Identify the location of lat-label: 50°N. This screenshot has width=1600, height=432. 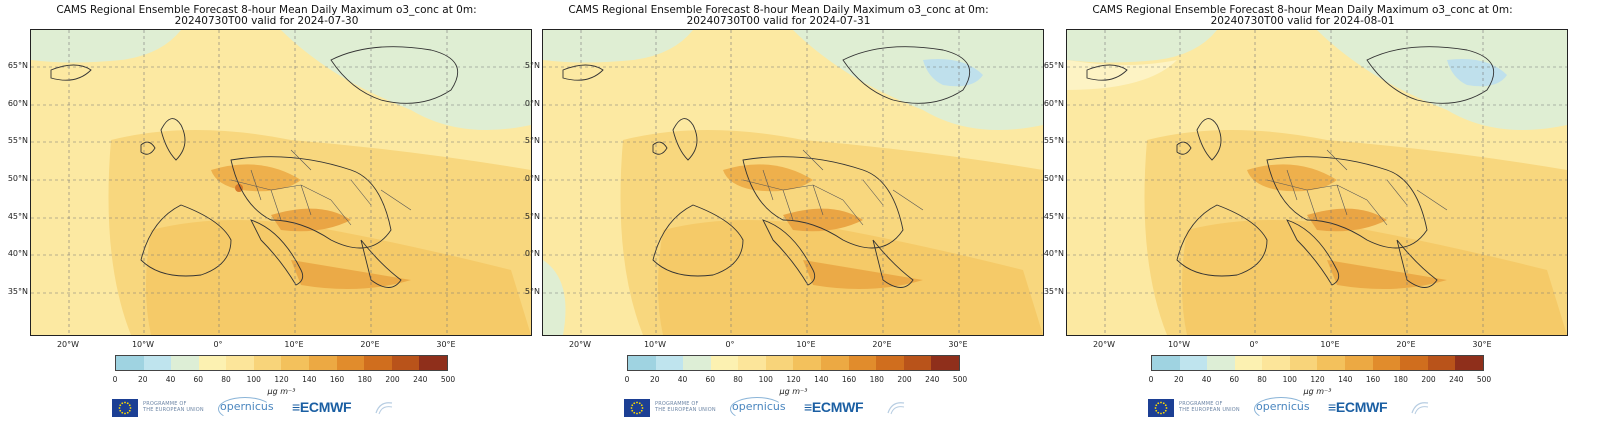
(1053, 178).